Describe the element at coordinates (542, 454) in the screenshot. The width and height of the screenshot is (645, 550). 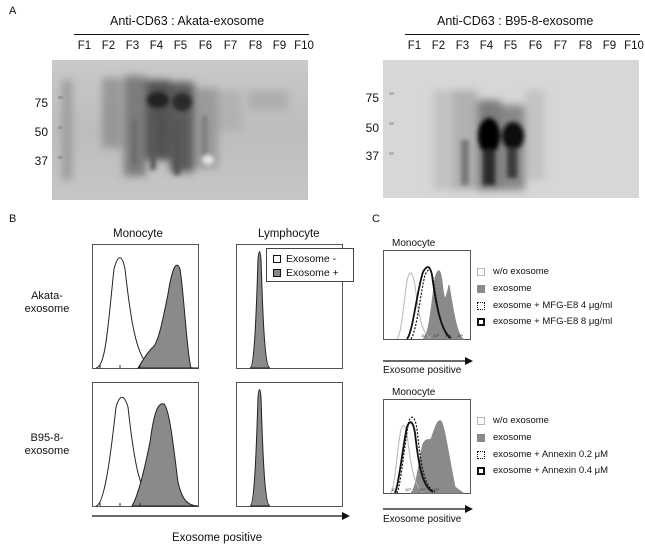
I see `legend-c2-annexin-02: exosome + Annexin 0.2 μM` at that location.